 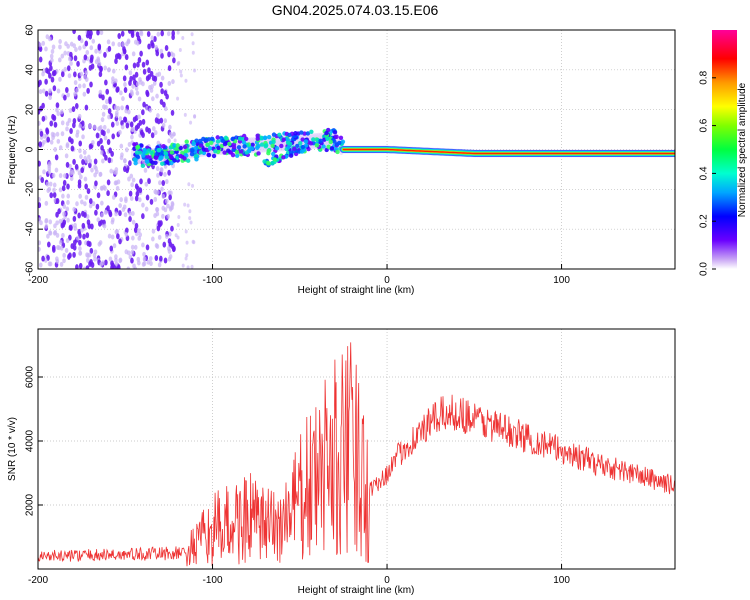 I want to click on colorbar-tick-label: 0.6, so click(x=704, y=125).